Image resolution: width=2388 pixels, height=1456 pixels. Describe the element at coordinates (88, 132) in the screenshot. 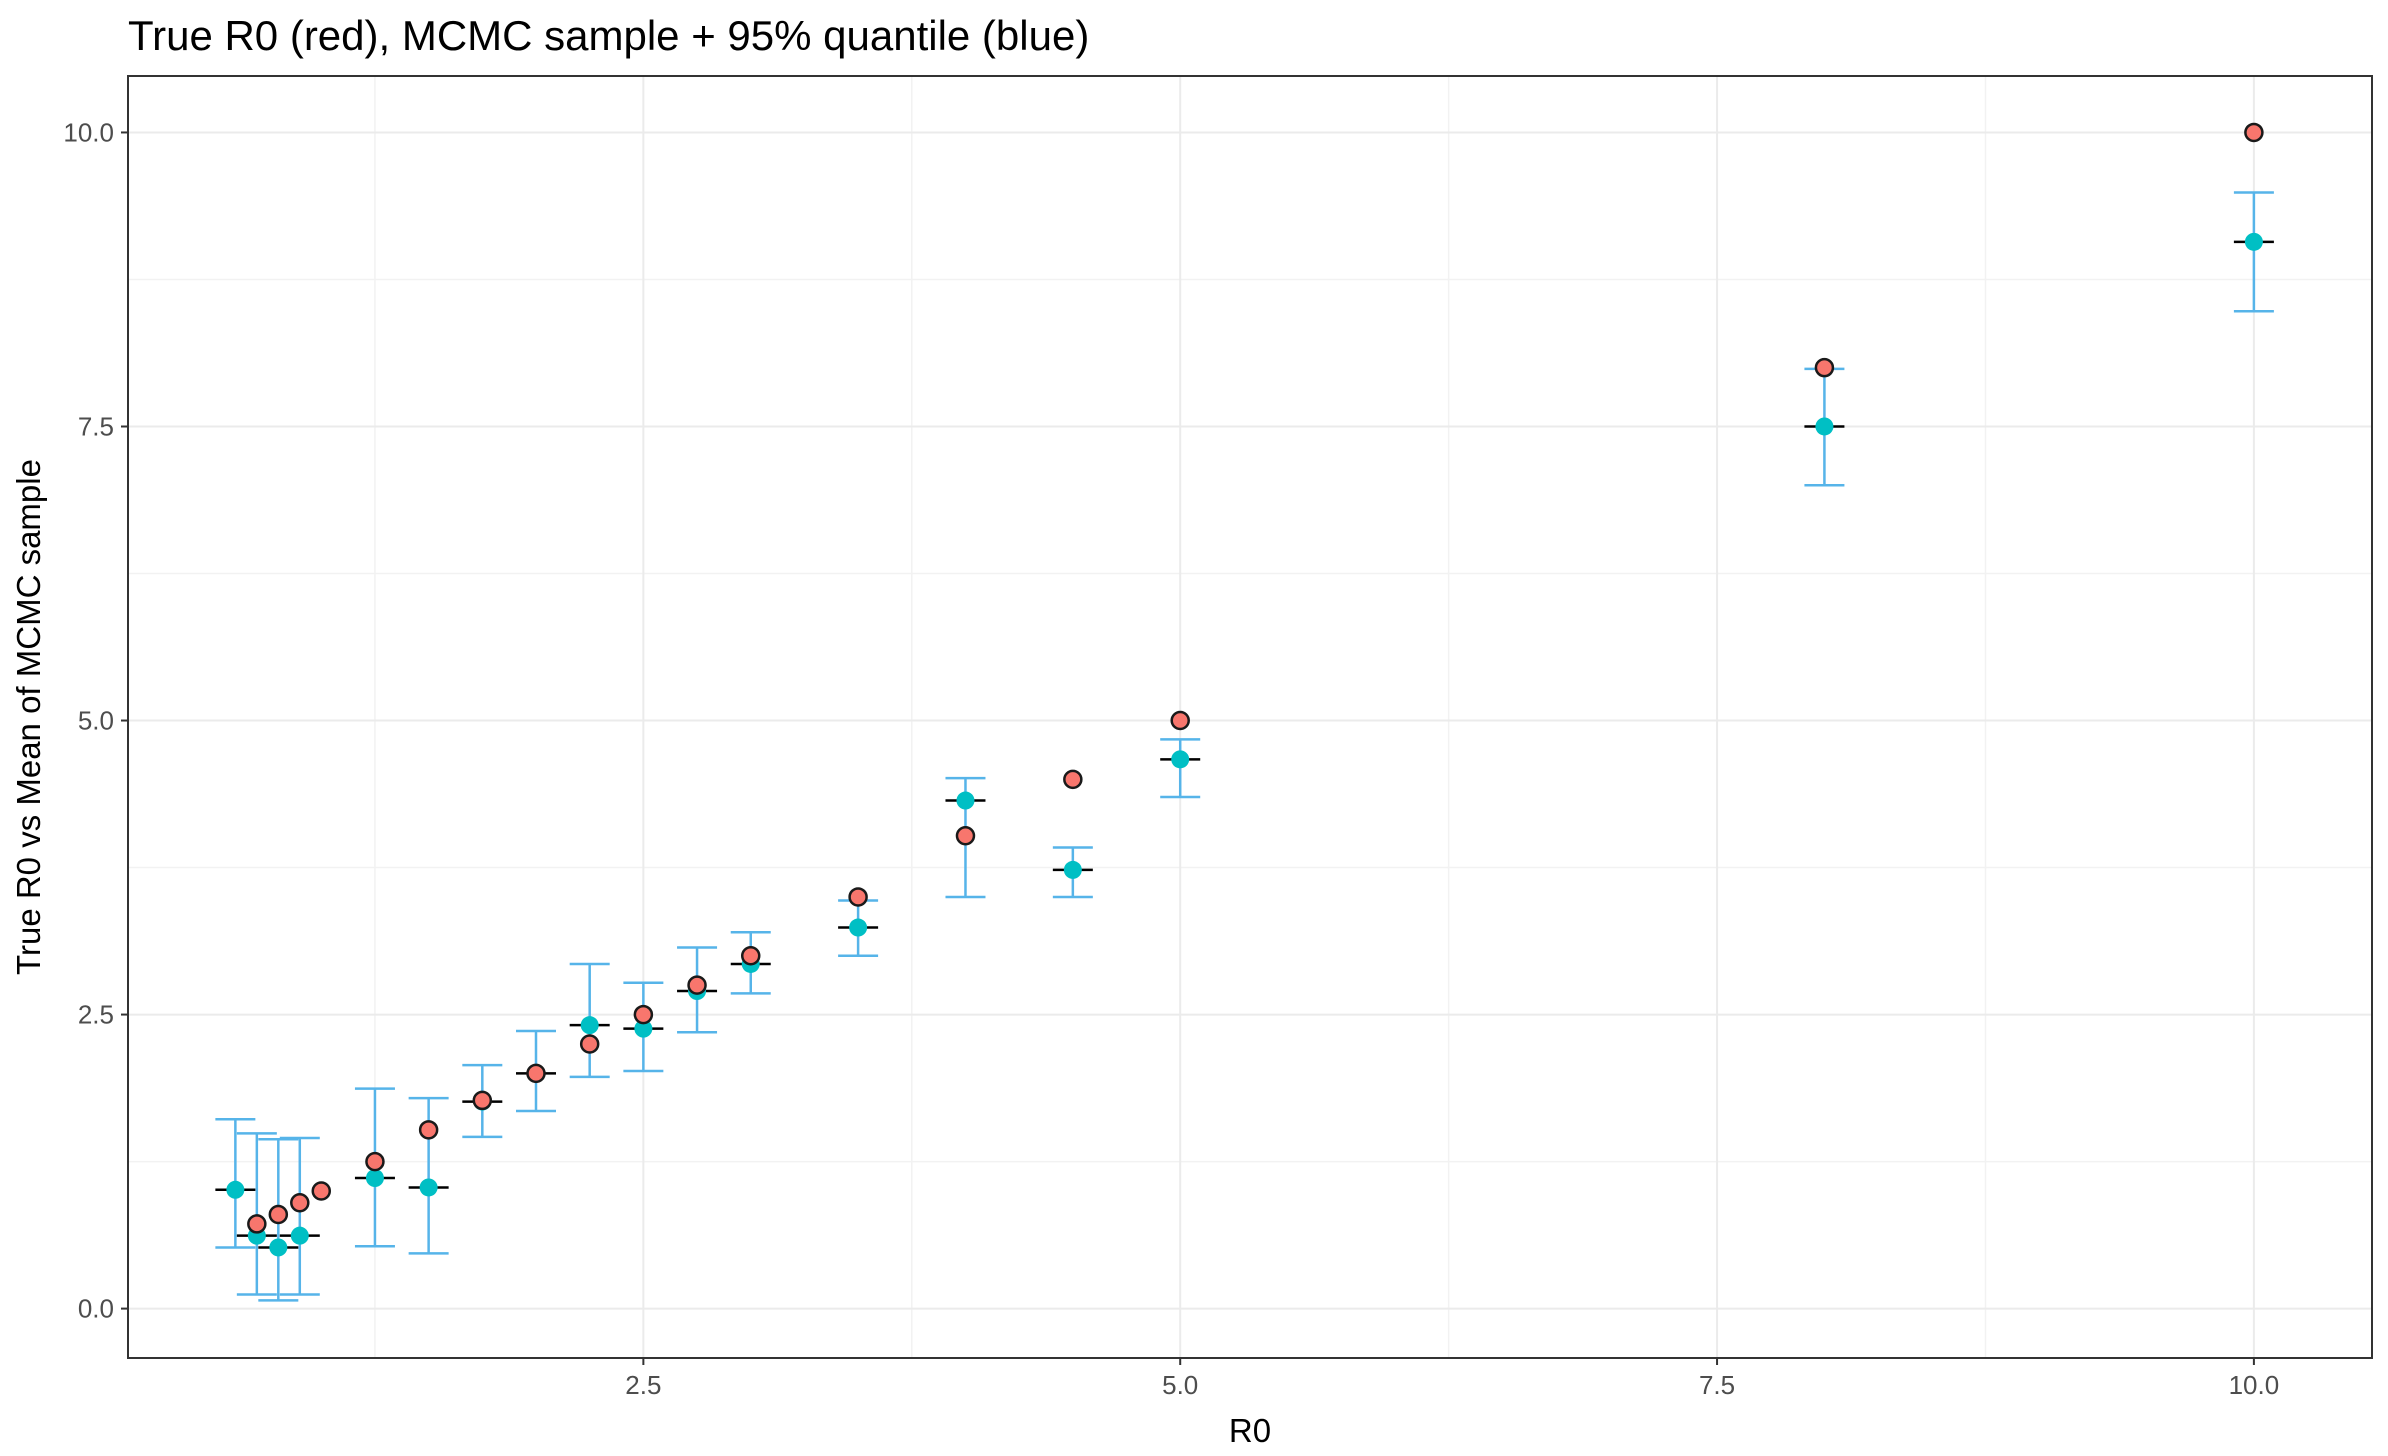

I see `y-tick-label: 10.0` at that location.